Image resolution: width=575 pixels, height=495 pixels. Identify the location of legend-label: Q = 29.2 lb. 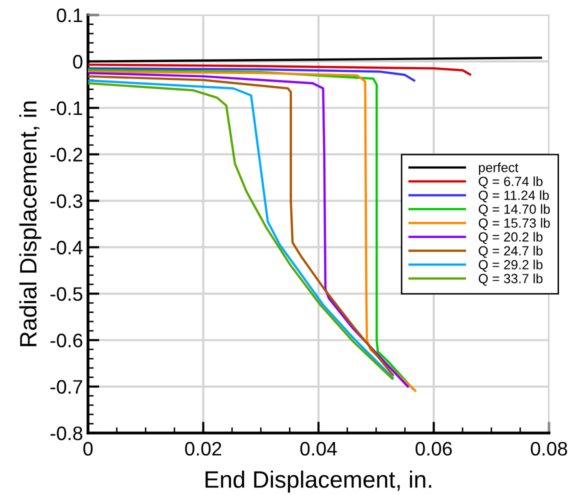
(510, 266).